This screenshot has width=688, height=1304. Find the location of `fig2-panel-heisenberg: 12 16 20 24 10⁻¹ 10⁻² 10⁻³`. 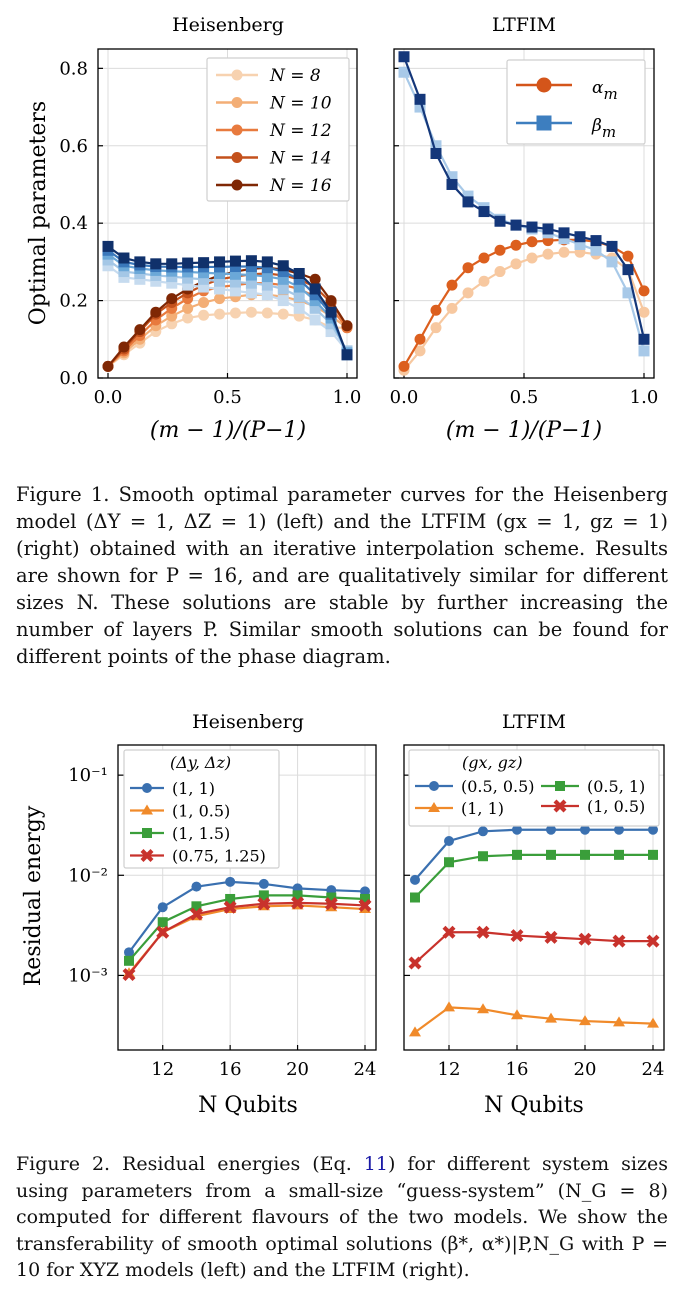

fig2-panel-heisenberg: 12 16 20 24 10⁻¹ 10⁻² 10⁻³ is located at coordinates (222, 912).